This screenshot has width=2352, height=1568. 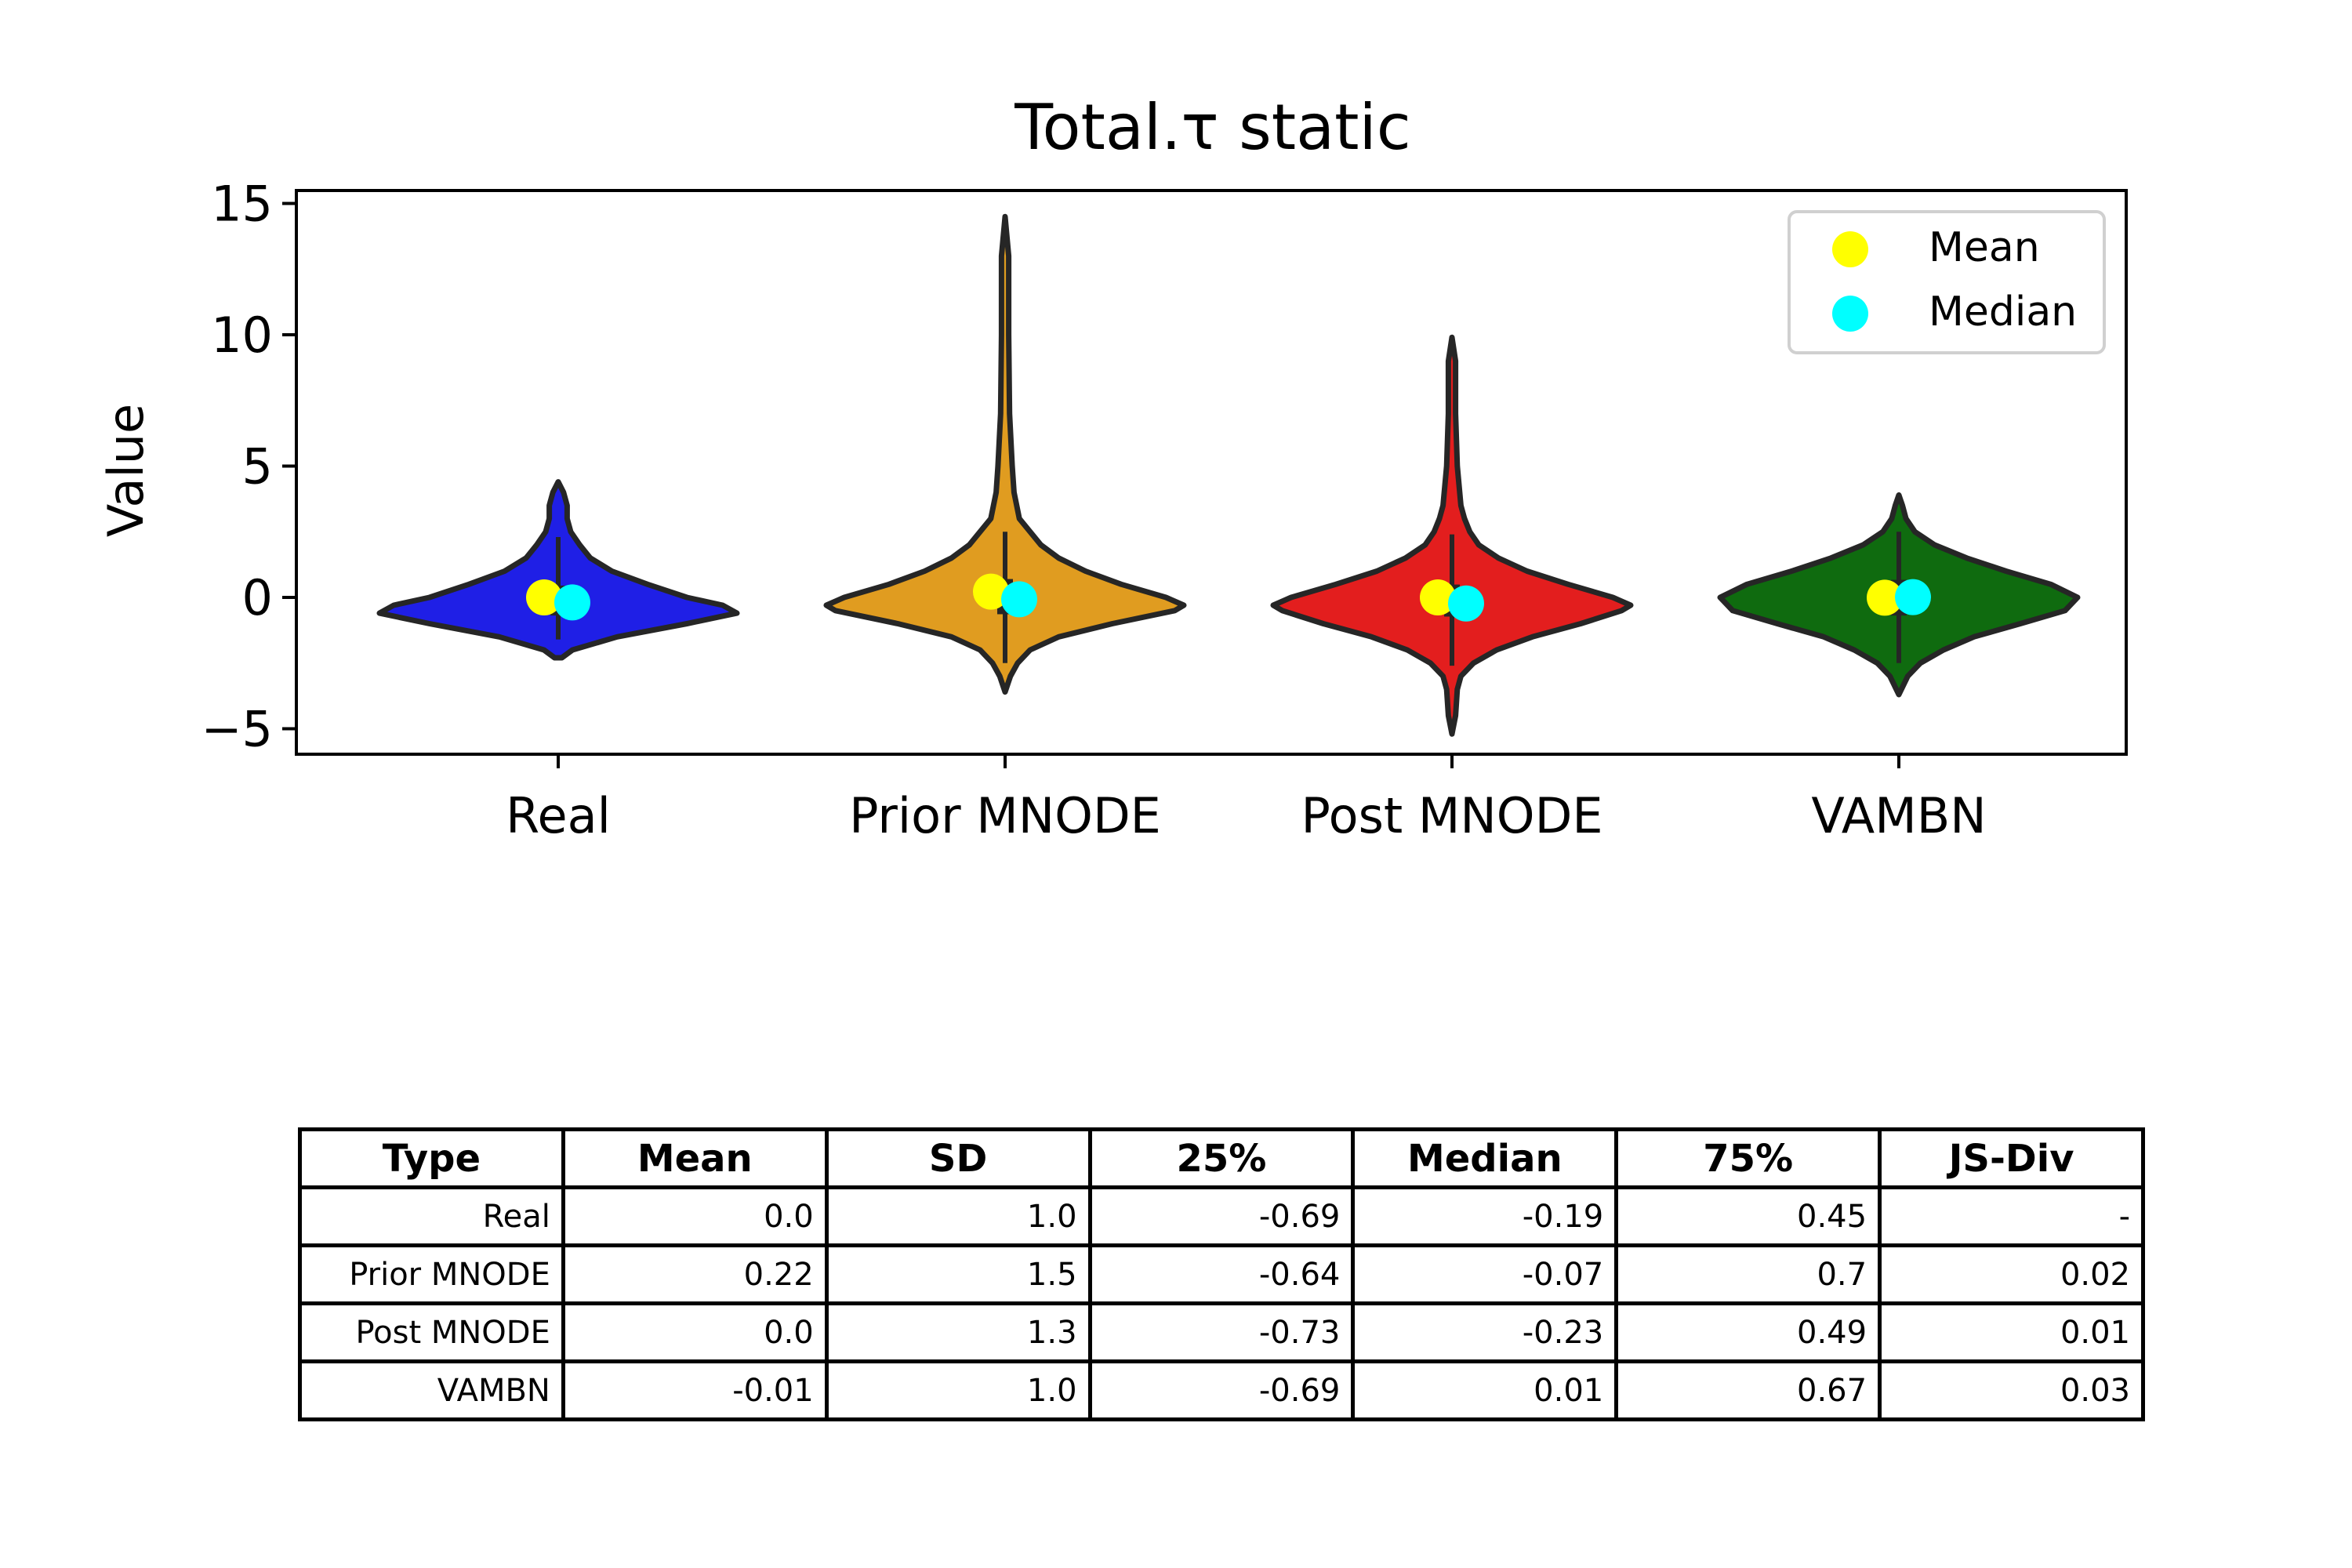 I want to click on cell-q75: 0.49, so click(x=1748, y=1332).